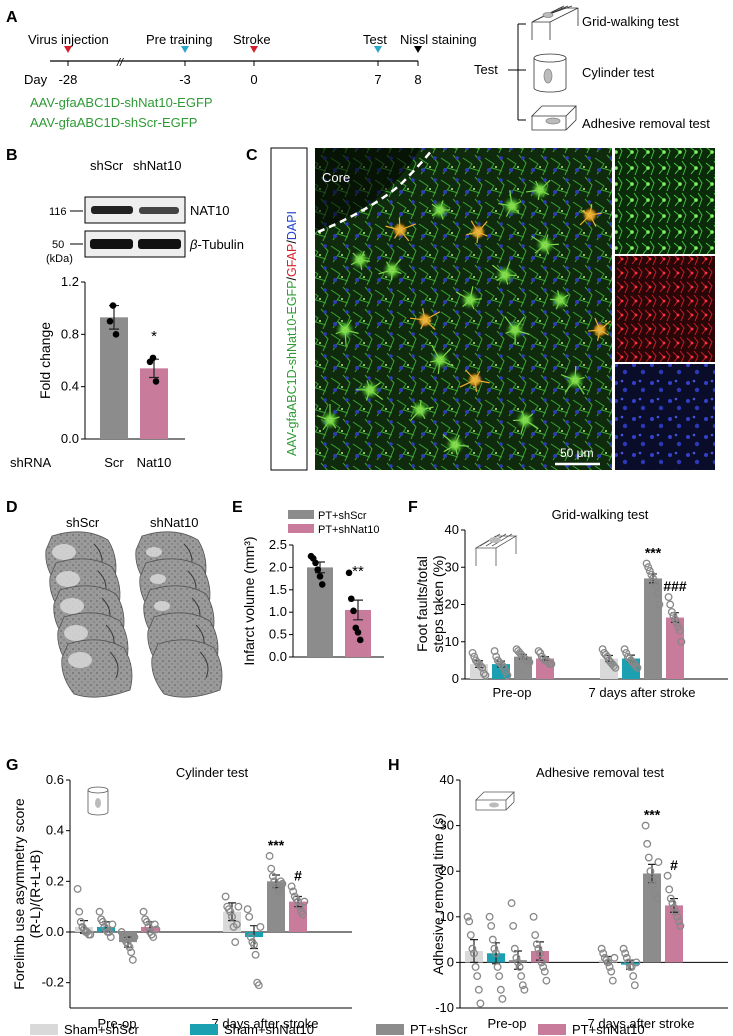 Image resolution: width=733 pixels, height=1036 pixels. I want to click on y-tick-label: 0, so click(450, 961).